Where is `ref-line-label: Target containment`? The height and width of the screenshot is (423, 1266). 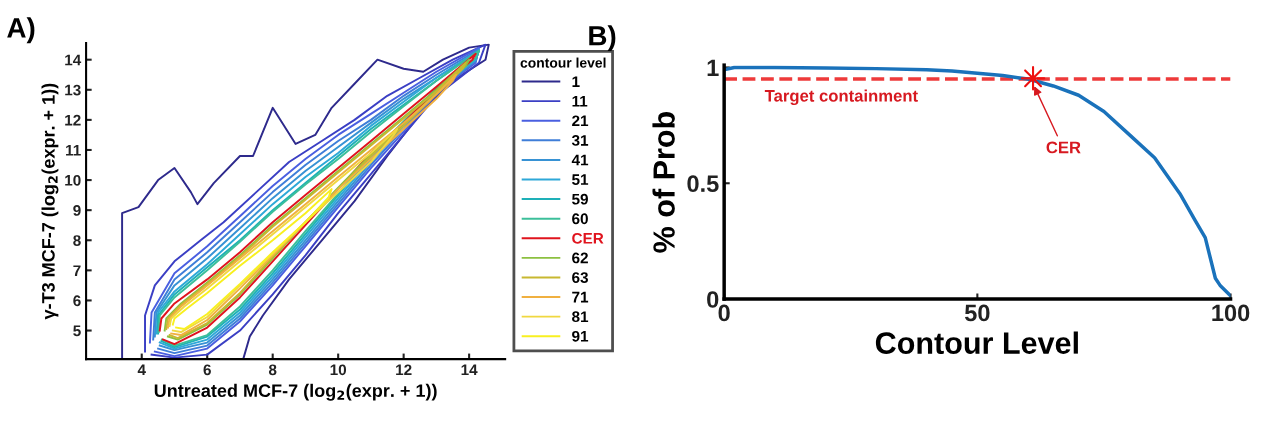 ref-line-label: Target containment is located at coordinates (841, 97).